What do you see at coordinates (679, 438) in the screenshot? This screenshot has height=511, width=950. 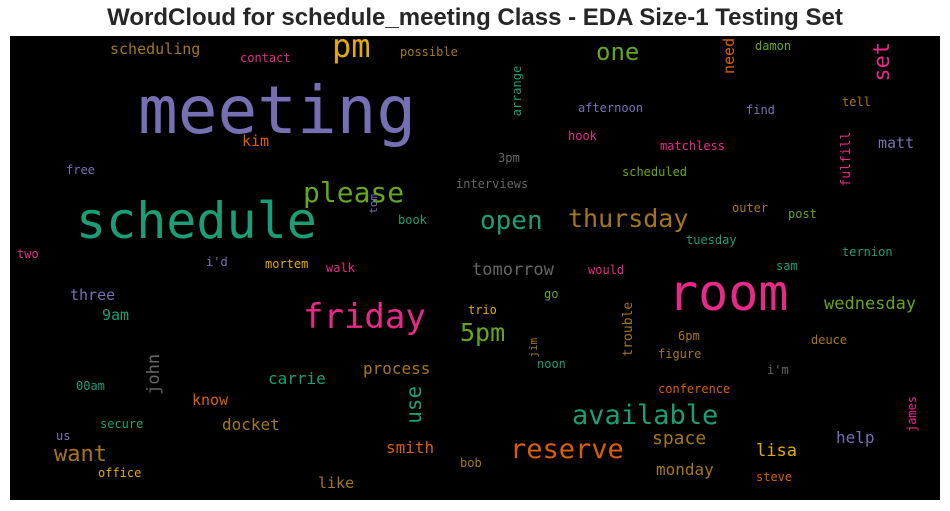 I see `word-space: space` at bounding box center [679, 438].